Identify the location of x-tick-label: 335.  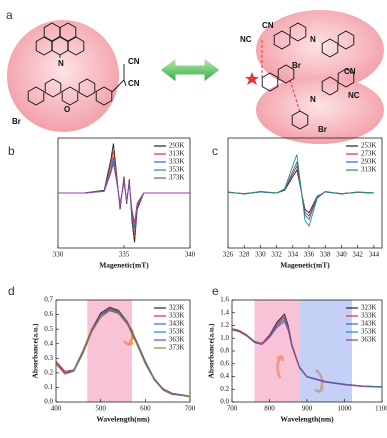
(124, 255).